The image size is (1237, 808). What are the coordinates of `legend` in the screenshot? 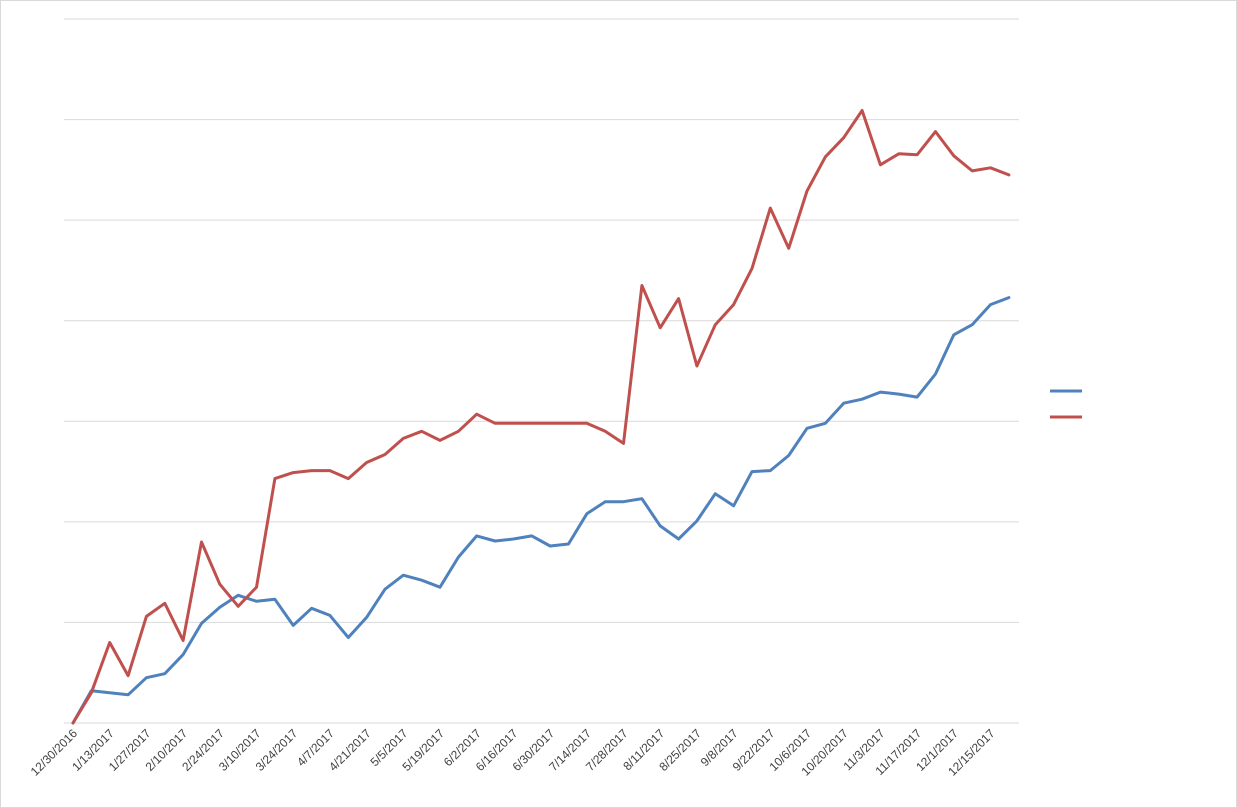 It's located at (1066, 404).